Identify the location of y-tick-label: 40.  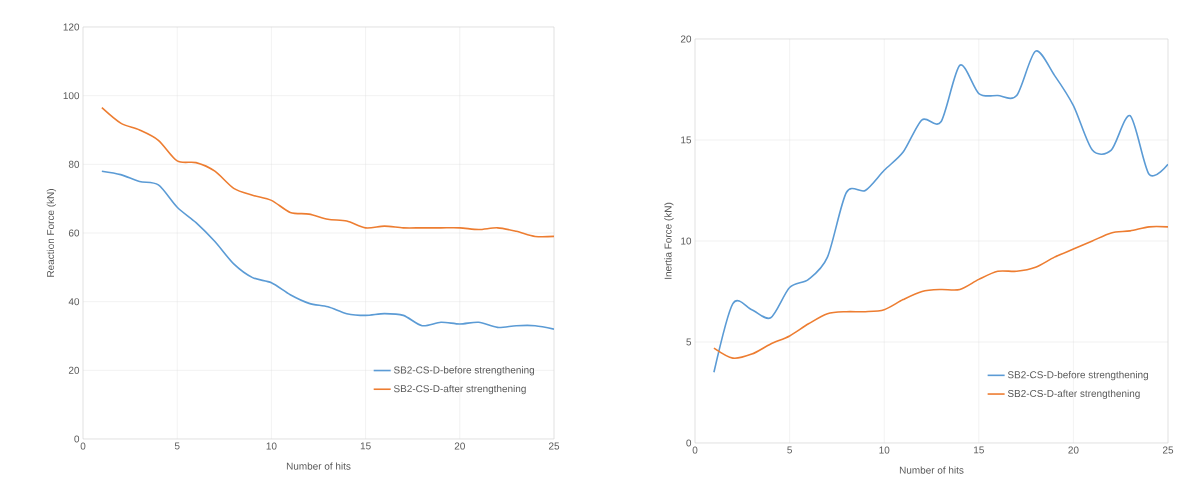
(74, 302).